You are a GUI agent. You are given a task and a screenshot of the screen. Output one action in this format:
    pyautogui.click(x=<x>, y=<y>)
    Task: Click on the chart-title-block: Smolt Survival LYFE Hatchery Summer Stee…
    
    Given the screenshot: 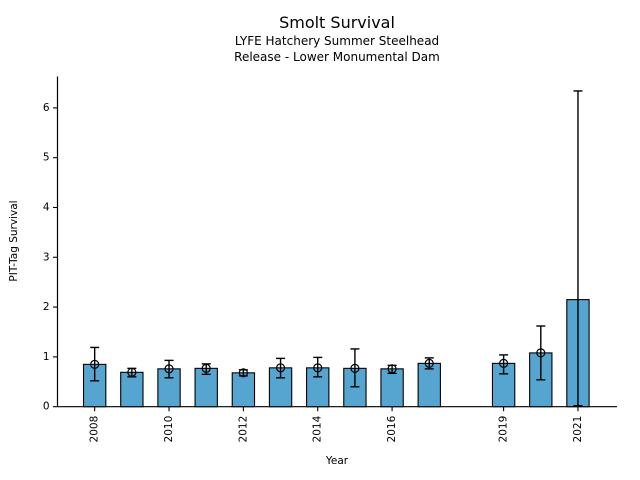 What is the action you would take?
    pyautogui.click(x=337, y=39)
    